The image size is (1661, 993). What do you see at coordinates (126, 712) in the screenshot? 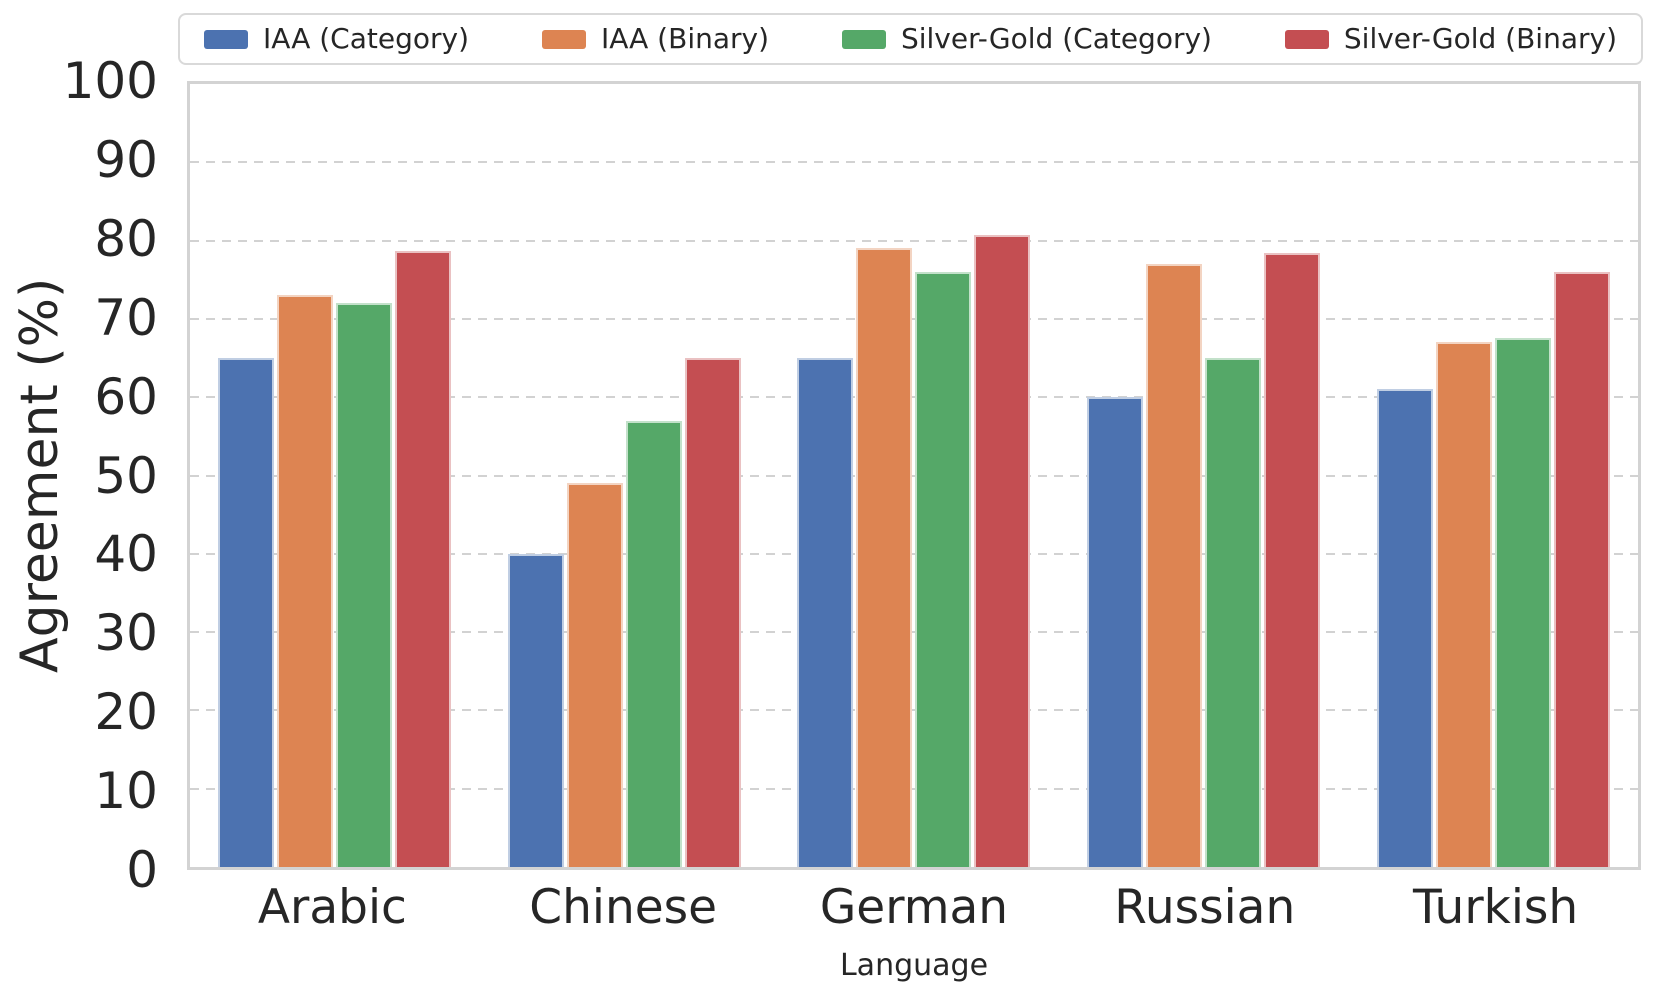
I see `y-tick-label-20: 20` at bounding box center [126, 712].